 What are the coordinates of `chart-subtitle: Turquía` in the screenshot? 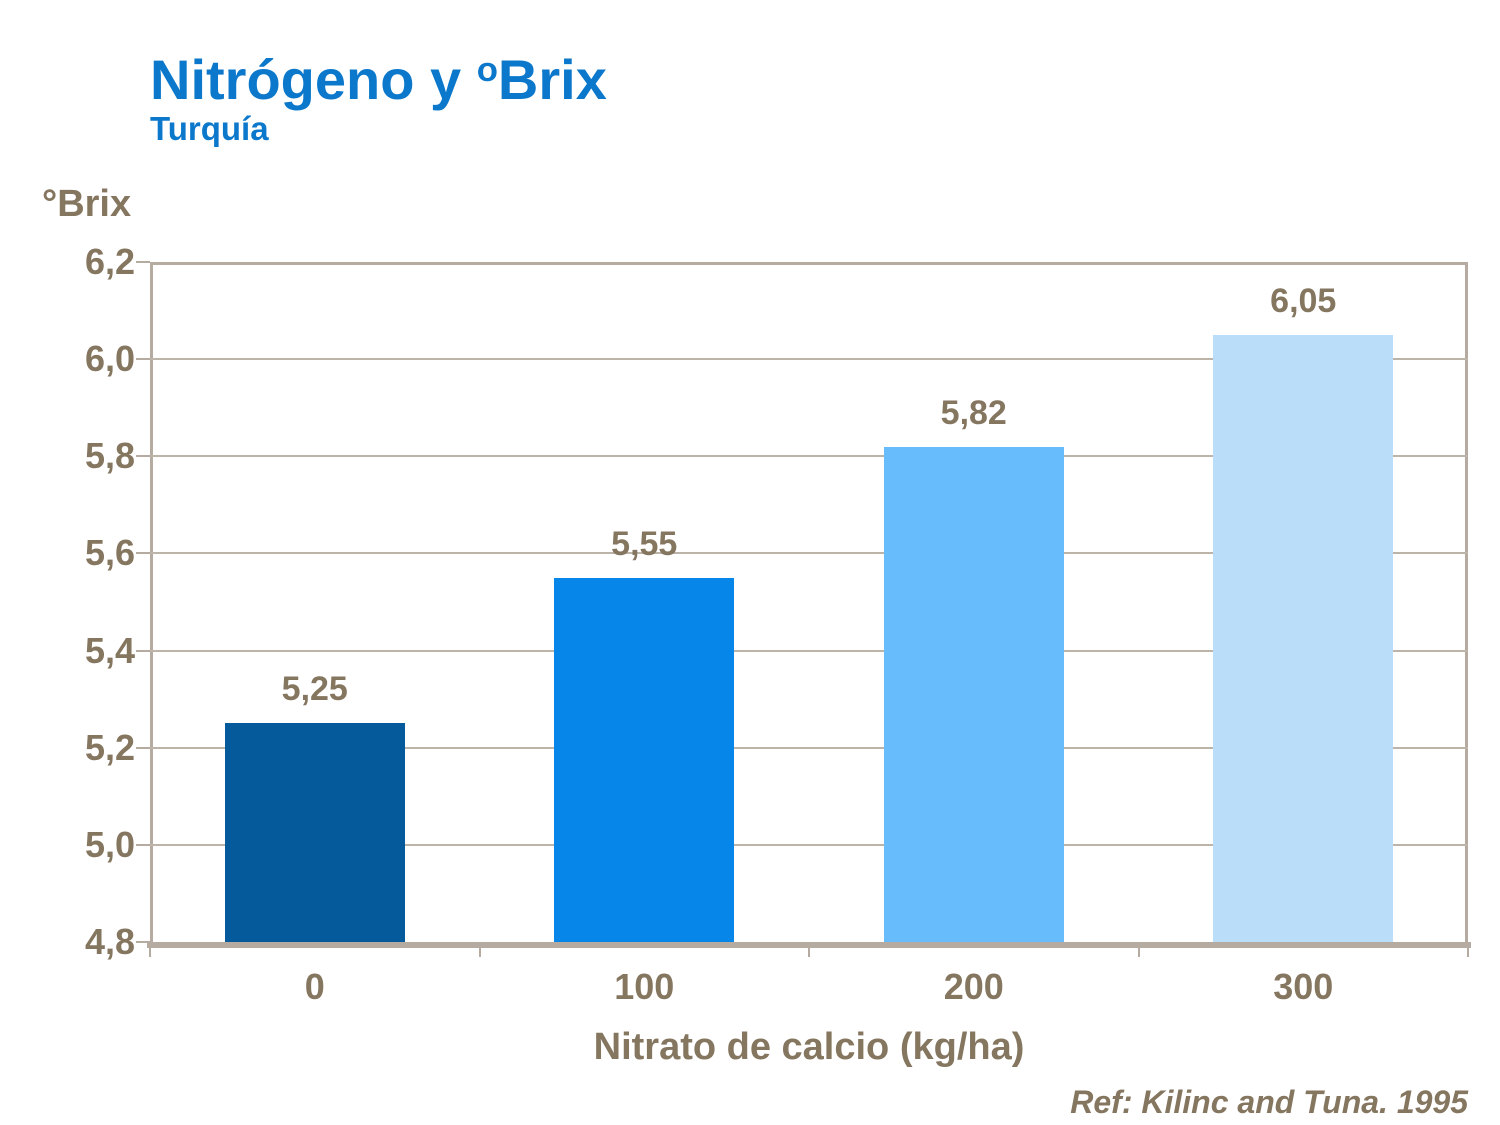 It's located at (209, 128).